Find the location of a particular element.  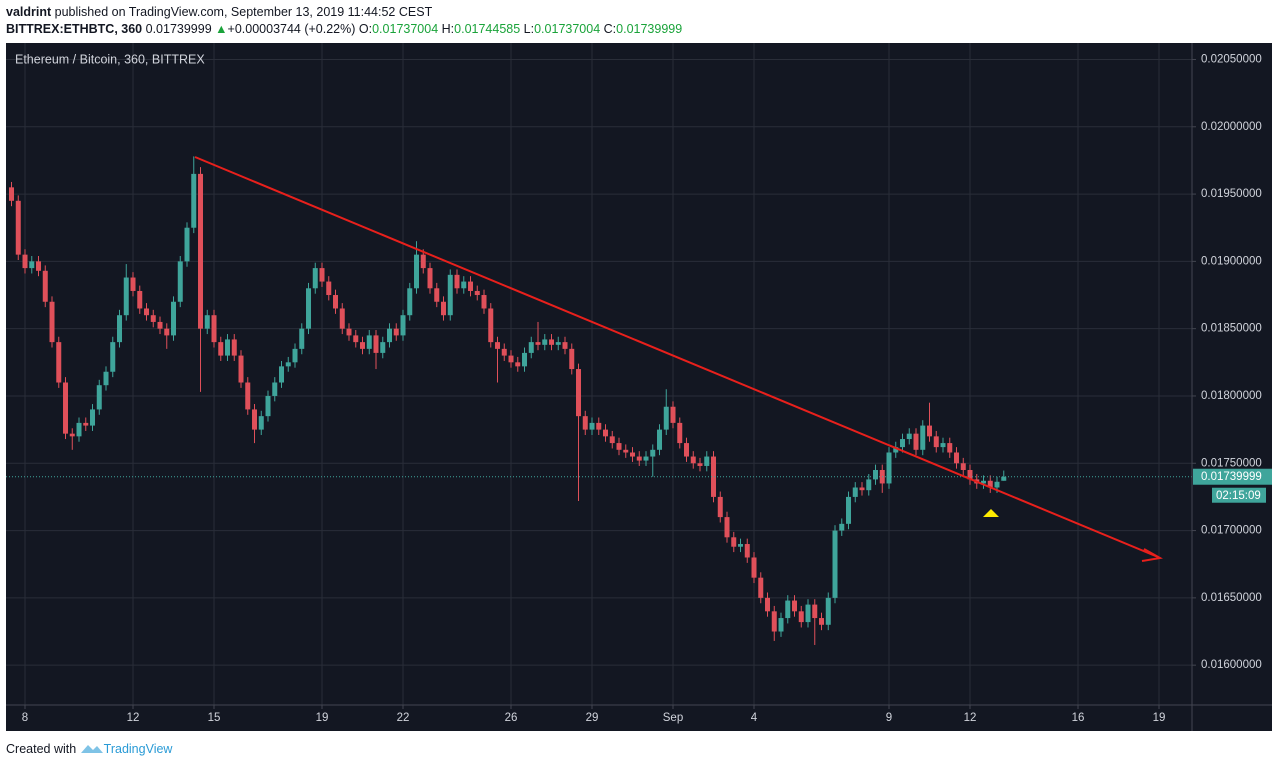

brand: TradingView is located at coordinates (138, 749).